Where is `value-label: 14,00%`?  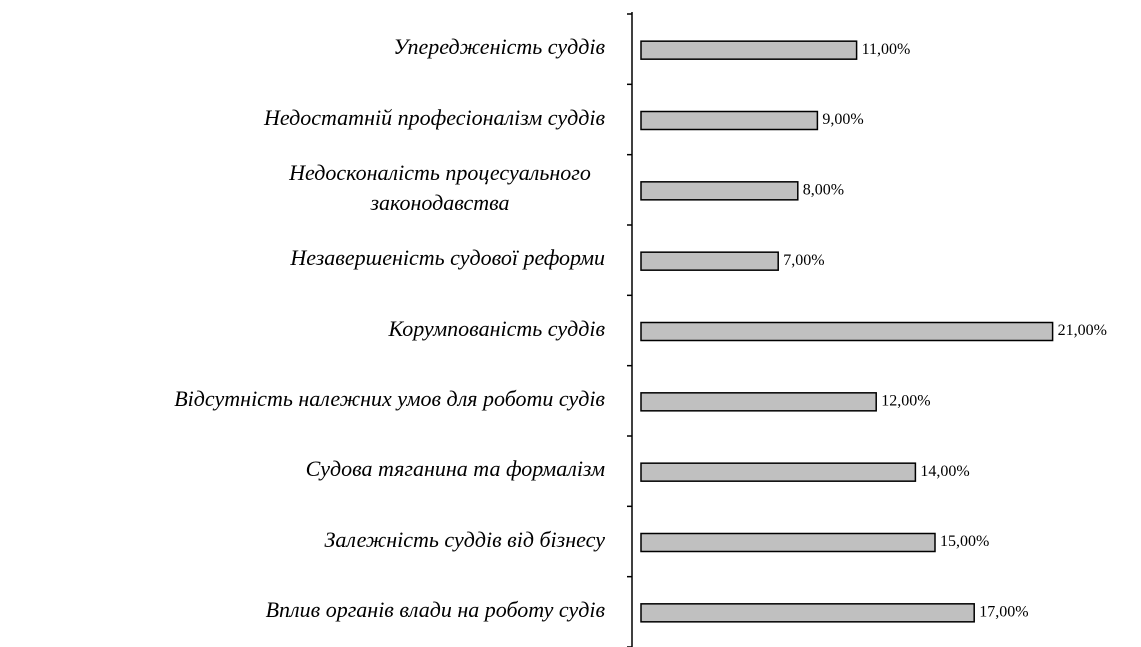
value-label: 14,00% is located at coordinates (944, 471).